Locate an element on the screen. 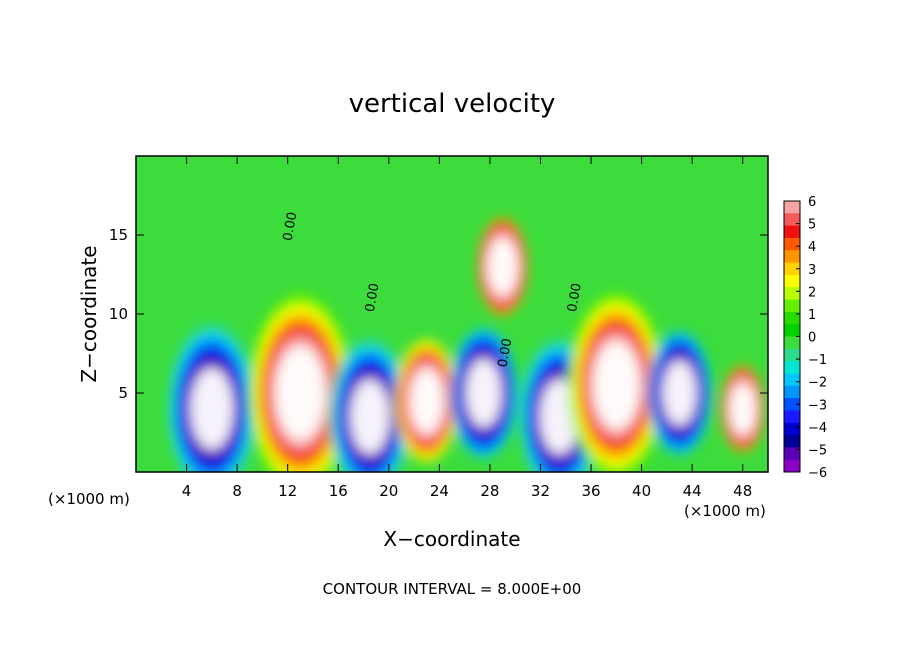  colorbar-tick-label: 1 is located at coordinates (812, 315).